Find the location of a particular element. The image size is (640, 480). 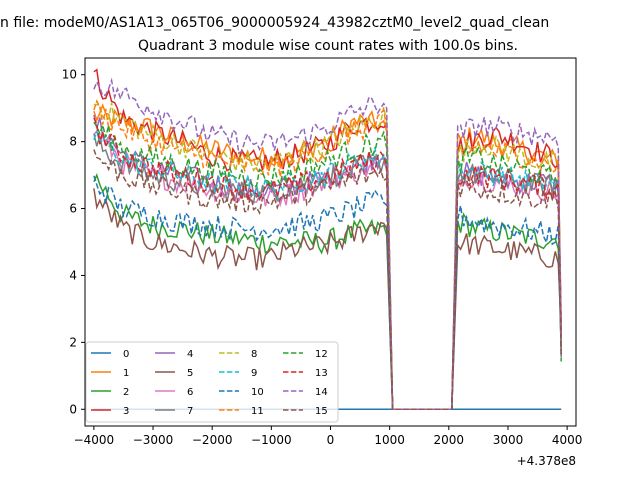

legend-label-9: 9 is located at coordinates (254, 373).